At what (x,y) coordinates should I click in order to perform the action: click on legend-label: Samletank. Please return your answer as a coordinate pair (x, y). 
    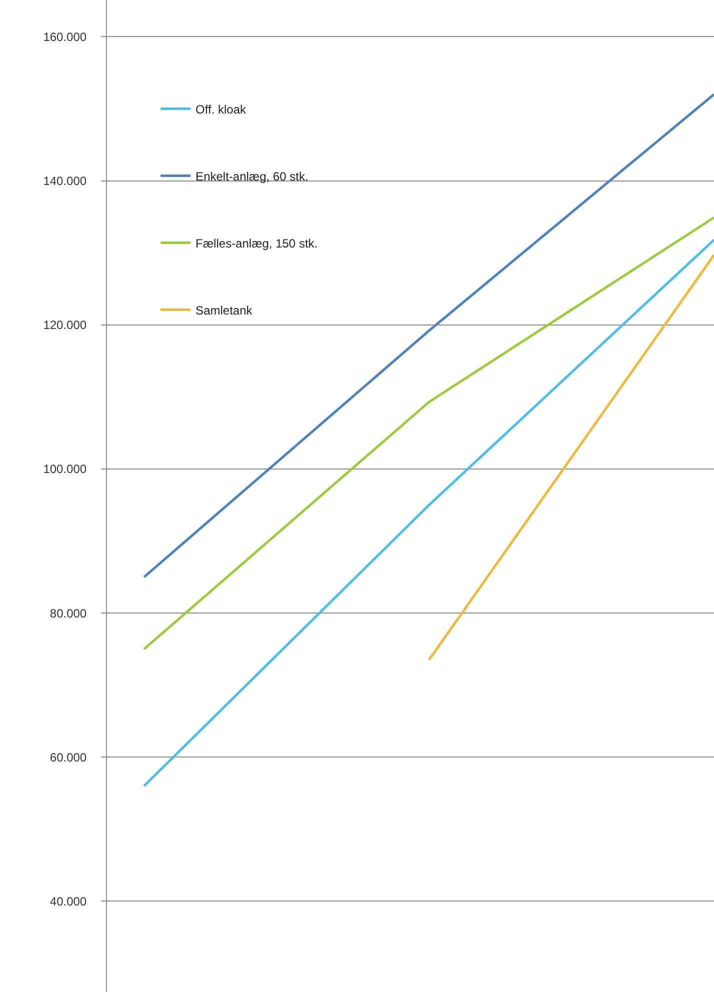
    Looking at the image, I should click on (225, 310).